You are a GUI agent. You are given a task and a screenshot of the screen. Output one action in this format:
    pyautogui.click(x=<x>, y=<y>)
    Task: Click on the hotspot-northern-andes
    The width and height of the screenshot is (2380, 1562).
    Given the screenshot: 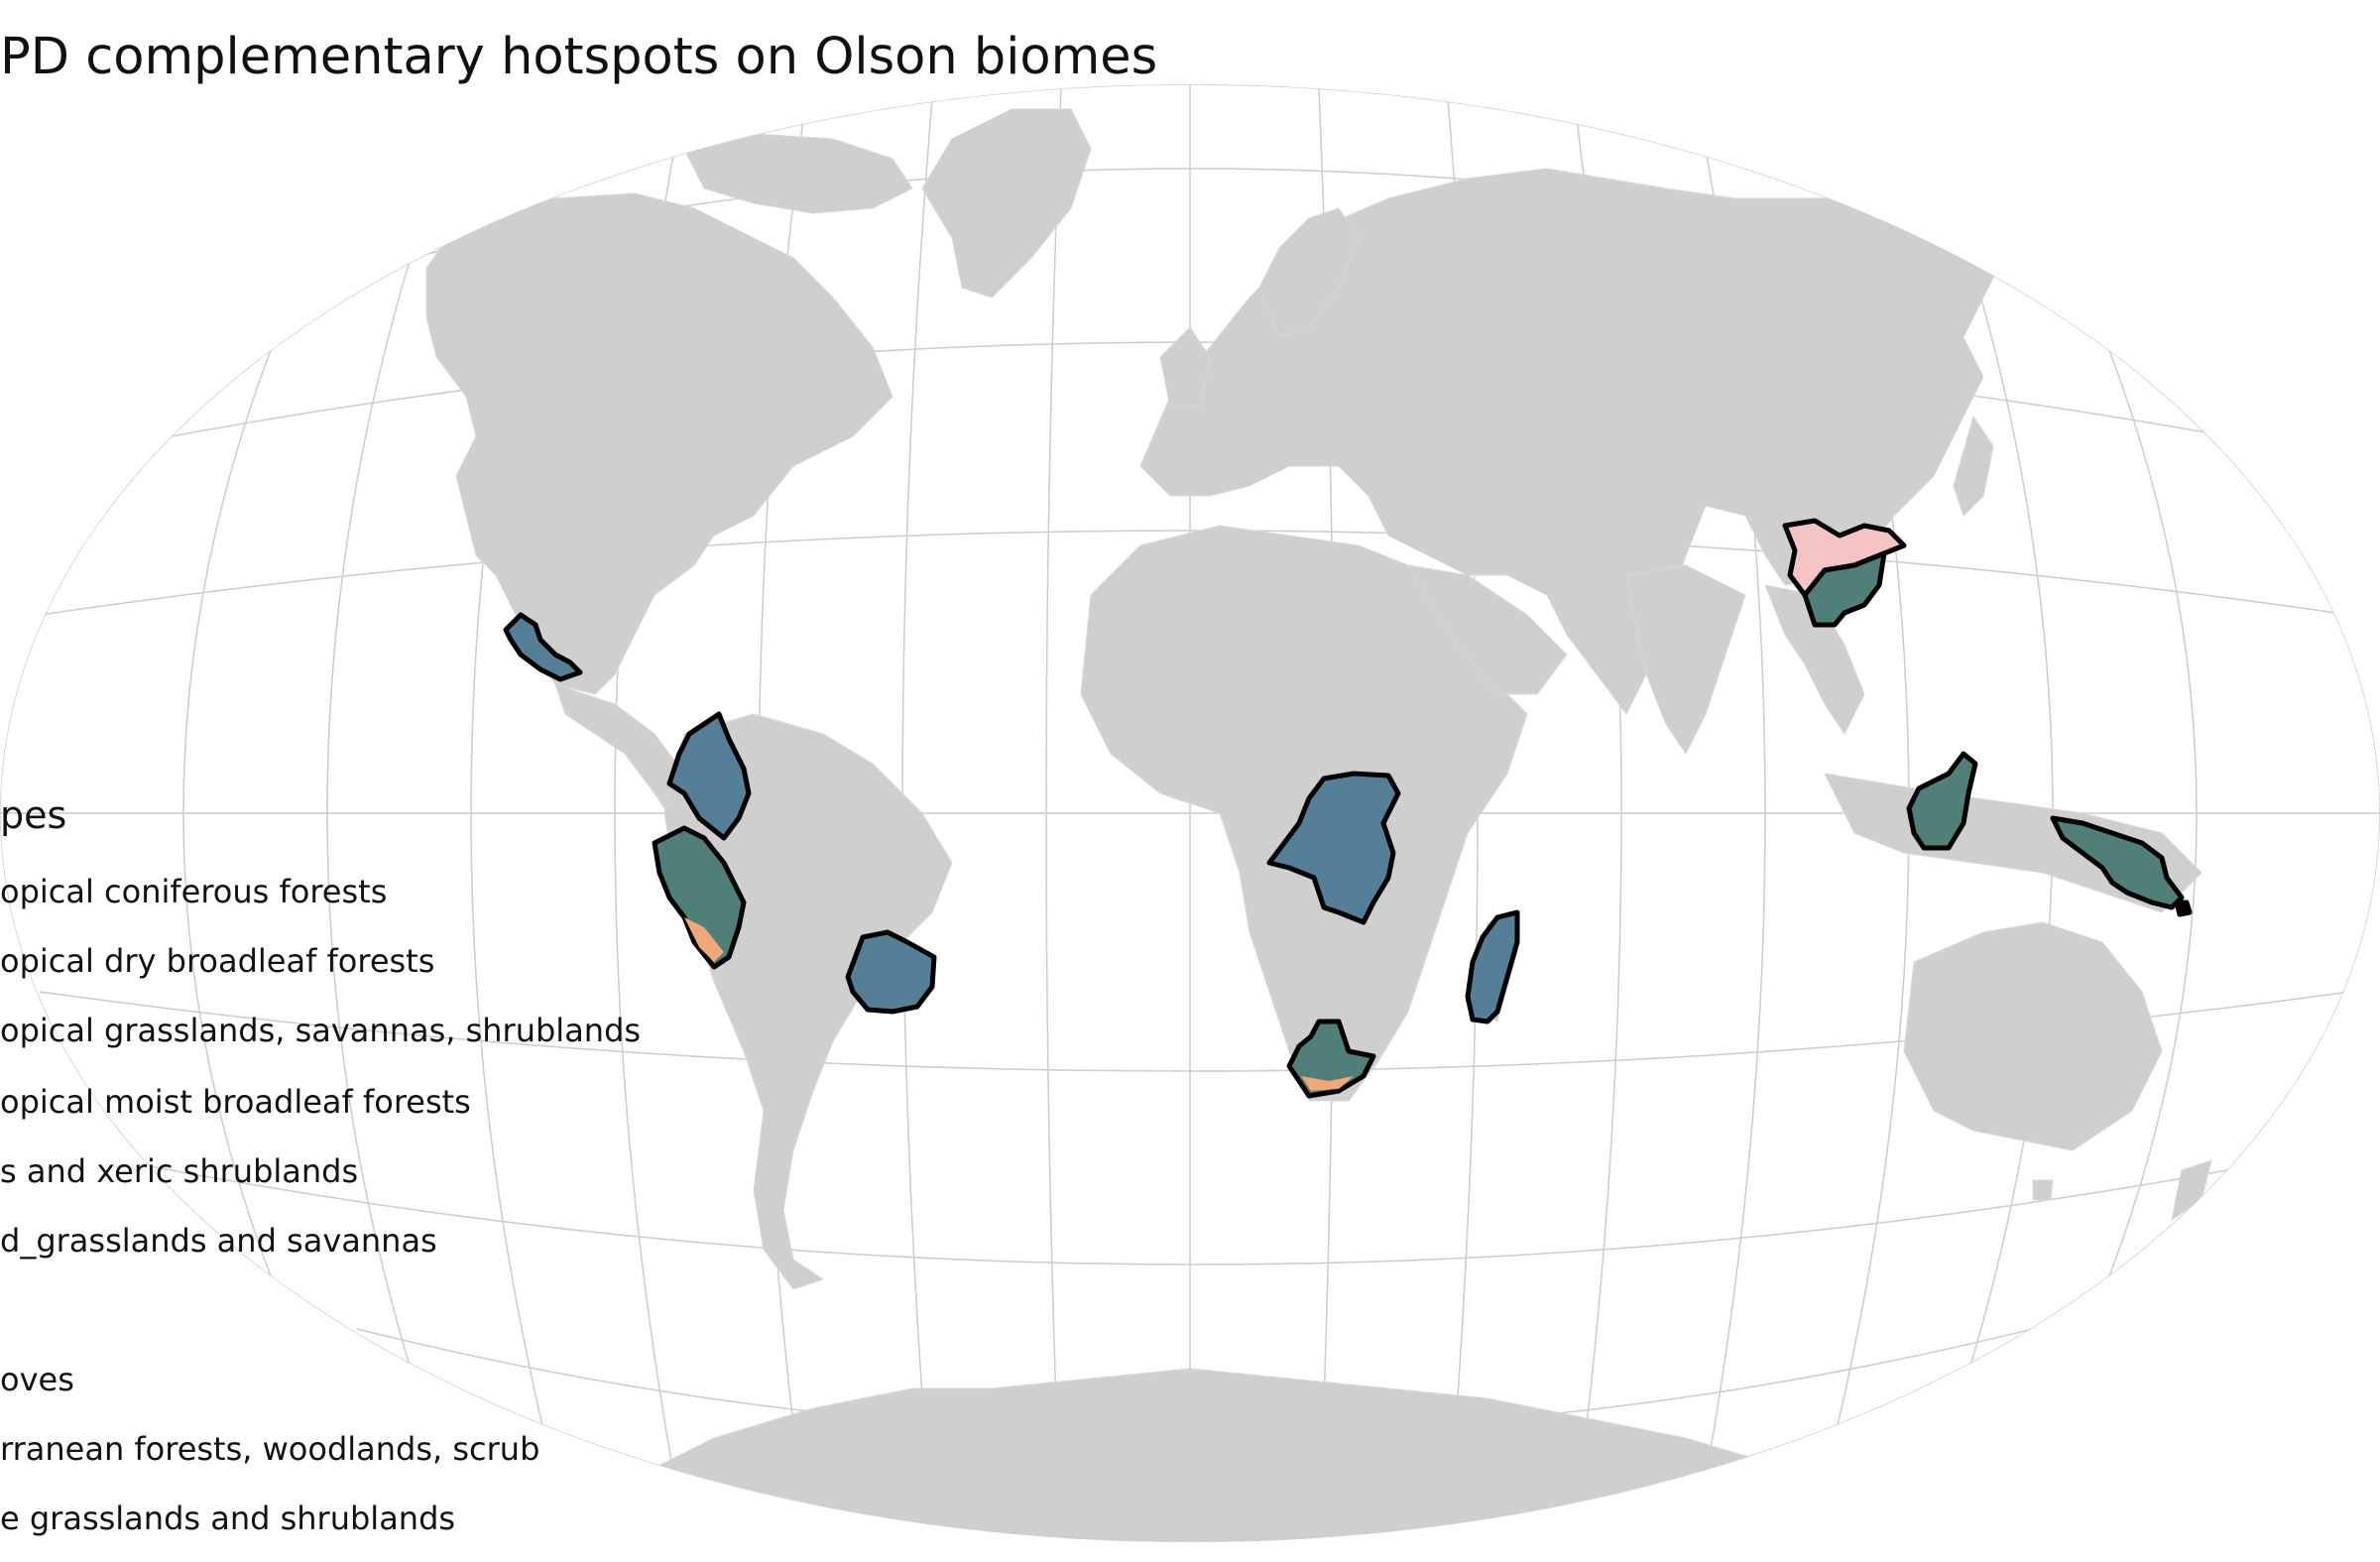 What is the action you would take?
    pyautogui.click(x=709, y=776)
    